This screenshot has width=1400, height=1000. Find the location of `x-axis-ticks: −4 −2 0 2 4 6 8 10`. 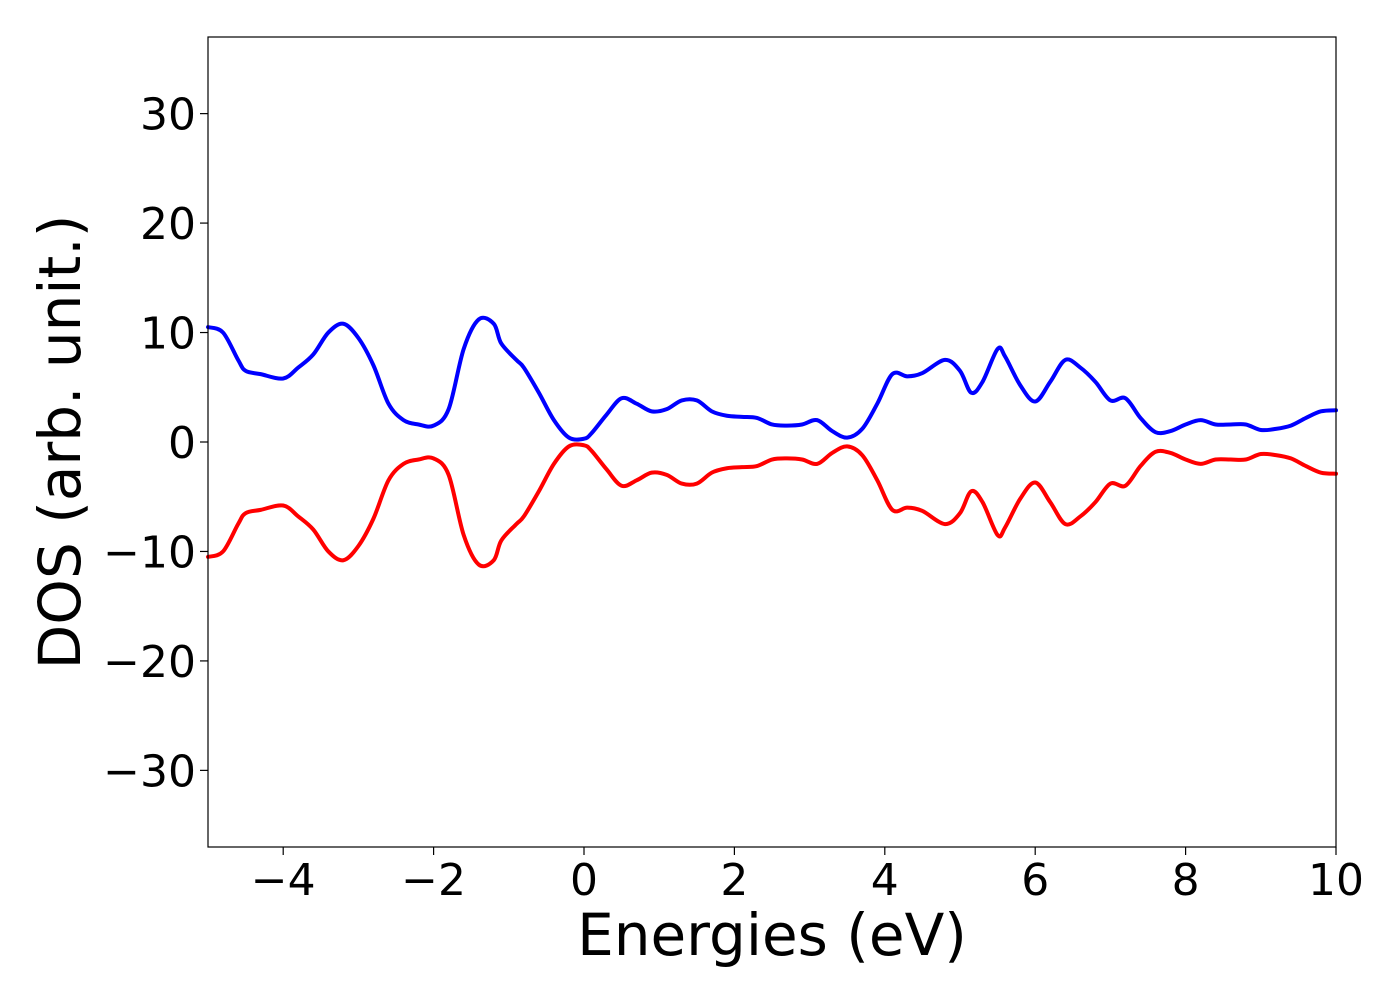

x-axis-ticks: −4 −2 0 2 4 6 8 10 is located at coordinates (807, 876).